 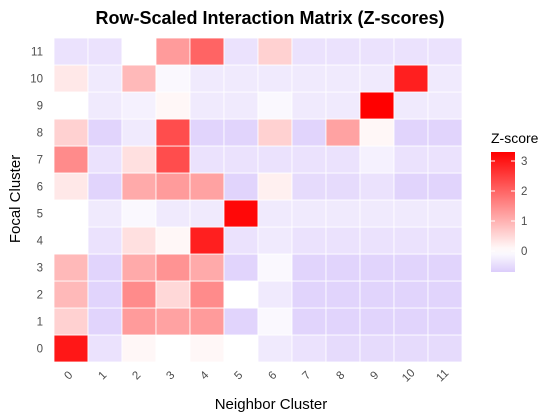 What do you see at coordinates (524, 192) in the screenshot?
I see `legend-tick-label: 2` at bounding box center [524, 192].